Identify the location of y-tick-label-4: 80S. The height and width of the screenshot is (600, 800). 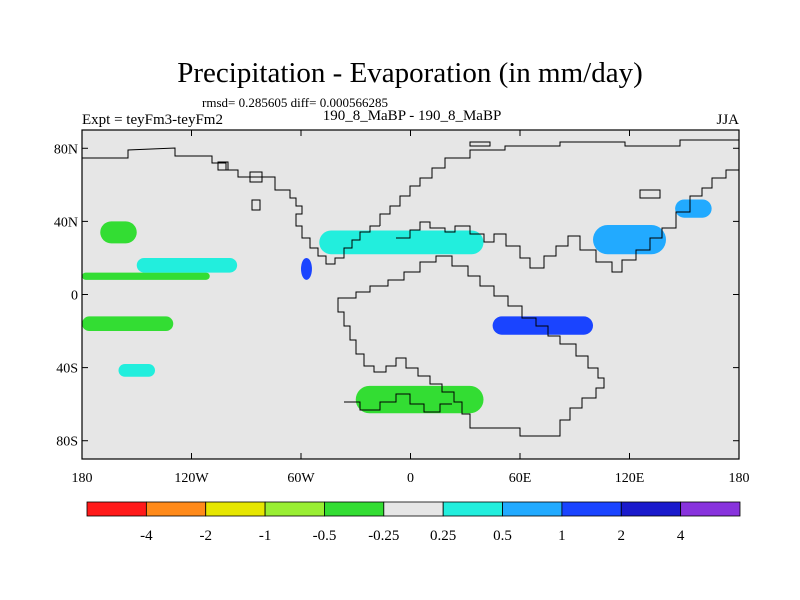
(67, 442).